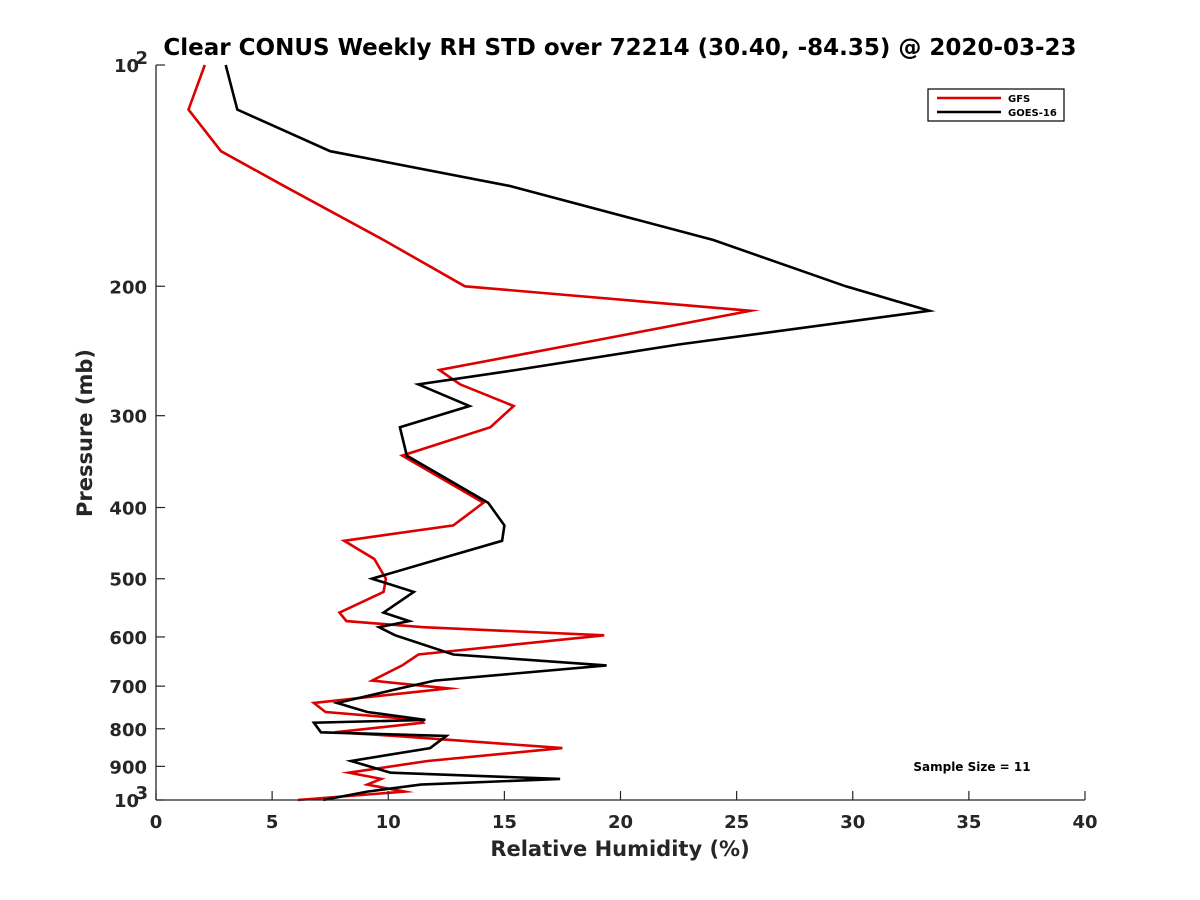 The image size is (1200, 900). What do you see at coordinates (736, 822) in the screenshot?
I see `x-tick-label: 25` at bounding box center [736, 822].